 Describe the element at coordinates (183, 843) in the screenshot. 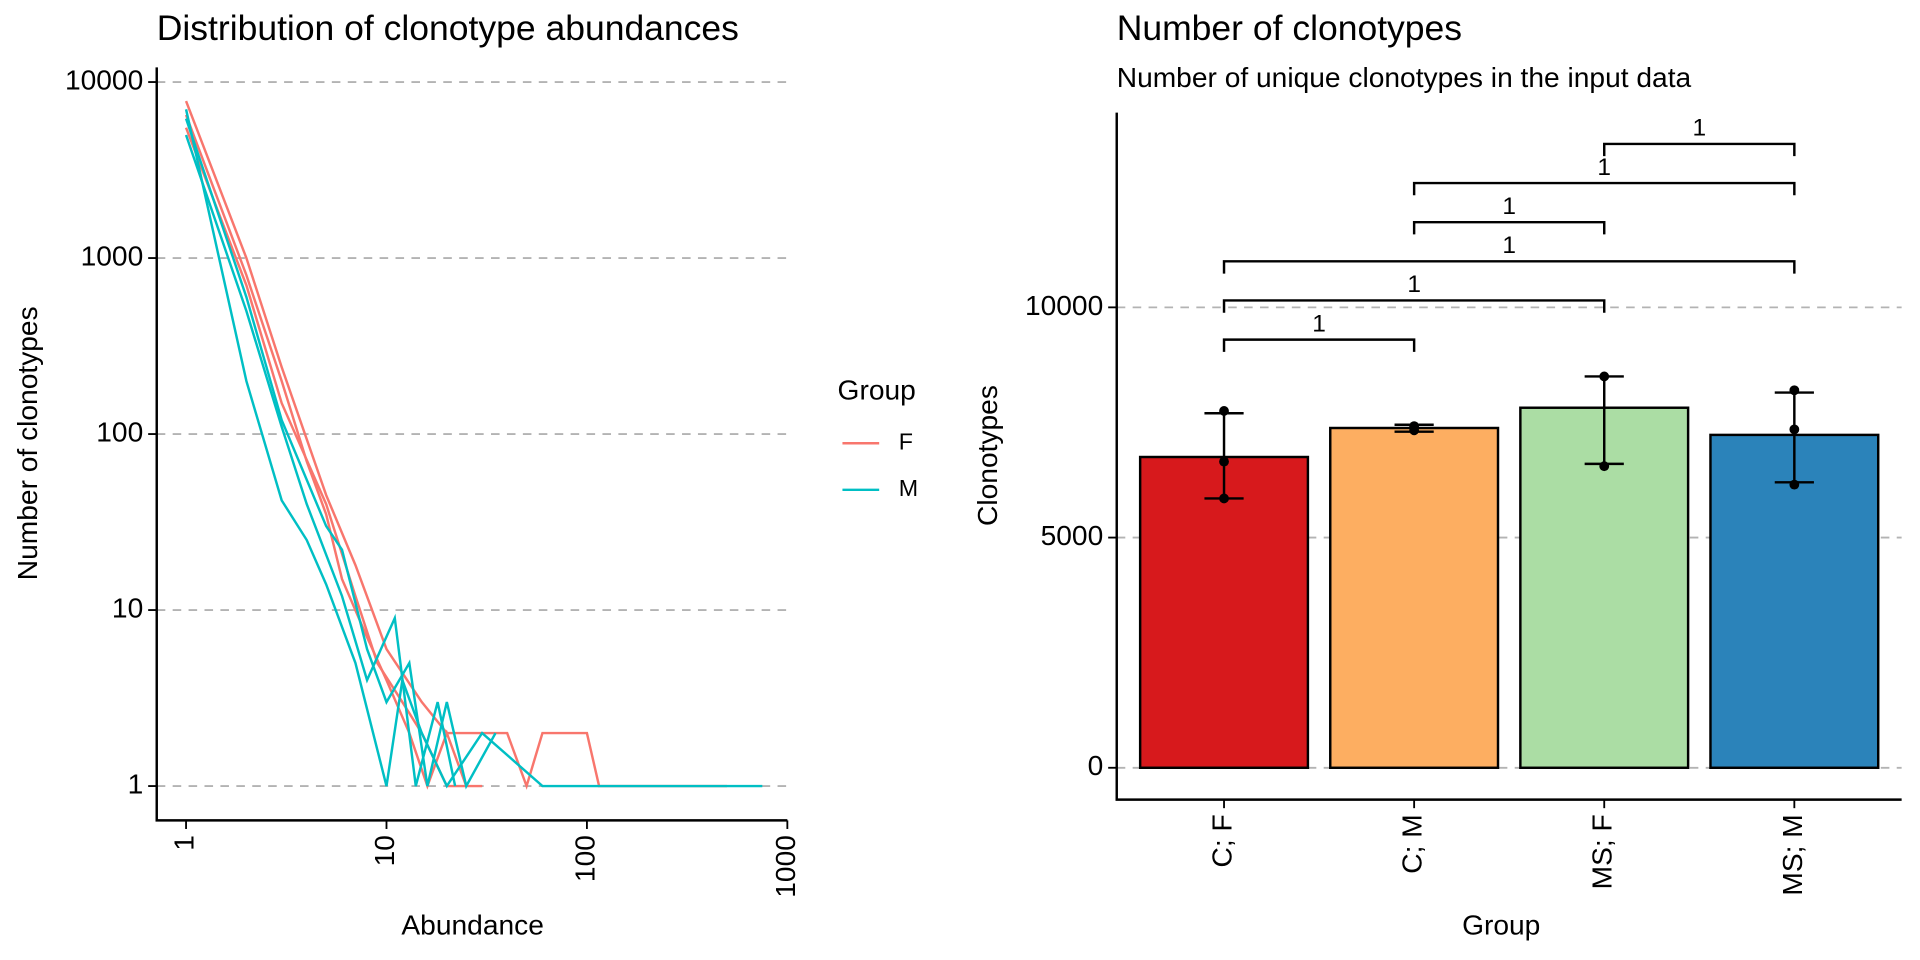

I see `x-tick-label: 1` at that location.